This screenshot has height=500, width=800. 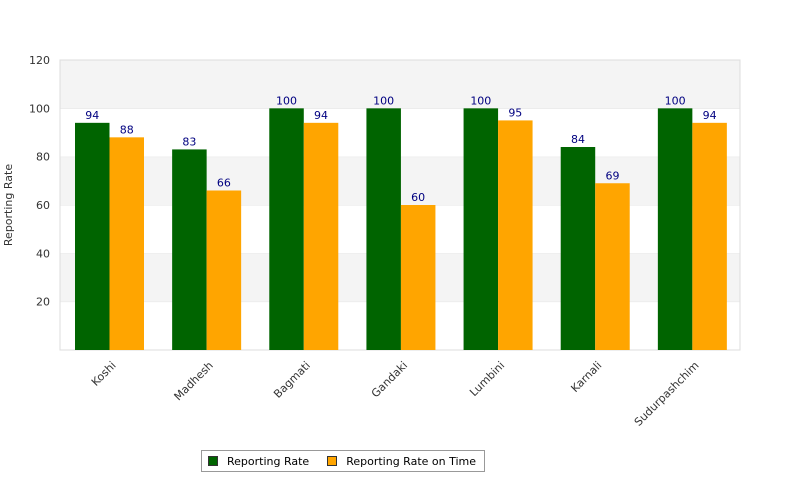 What do you see at coordinates (39, 108) in the screenshot?
I see `y-tick-label: 100` at bounding box center [39, 108].